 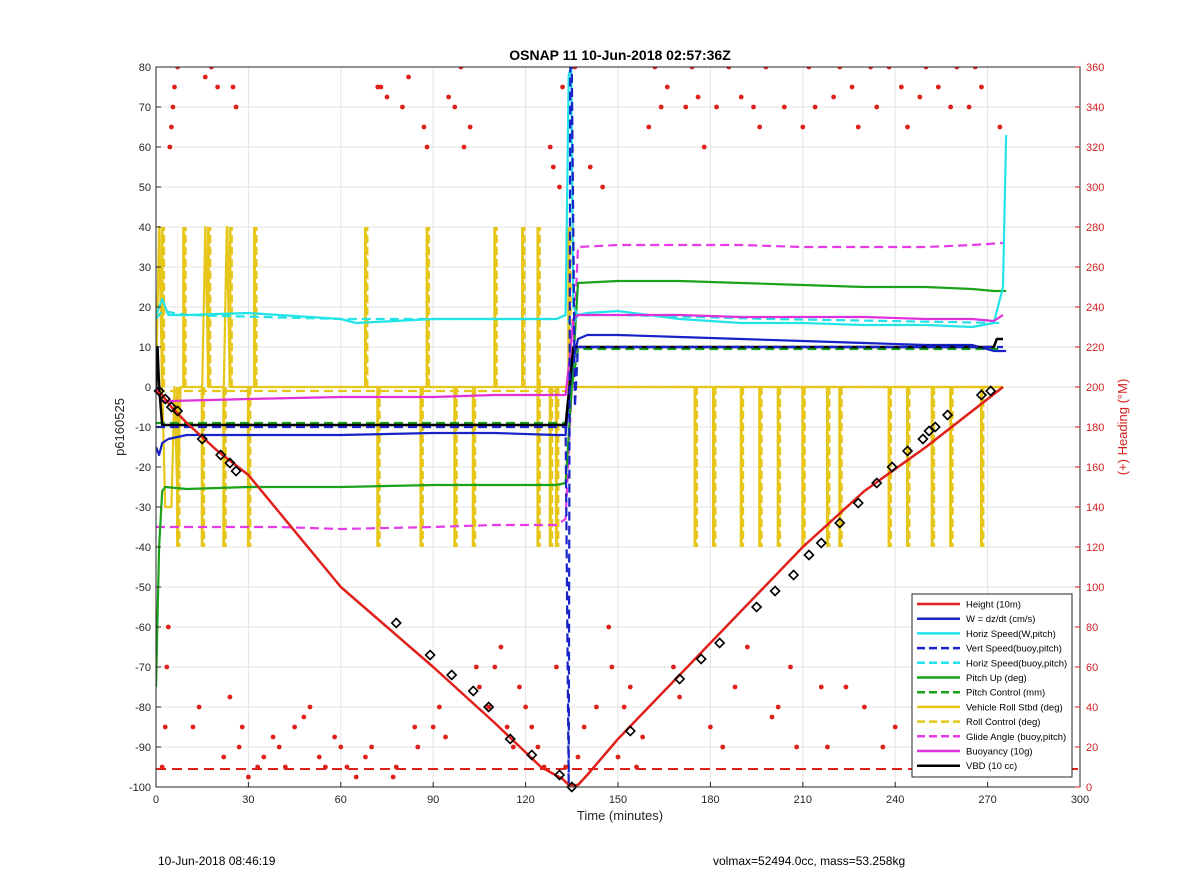 I want to click on x-tick-label: 30, so click(x=248, y=800).